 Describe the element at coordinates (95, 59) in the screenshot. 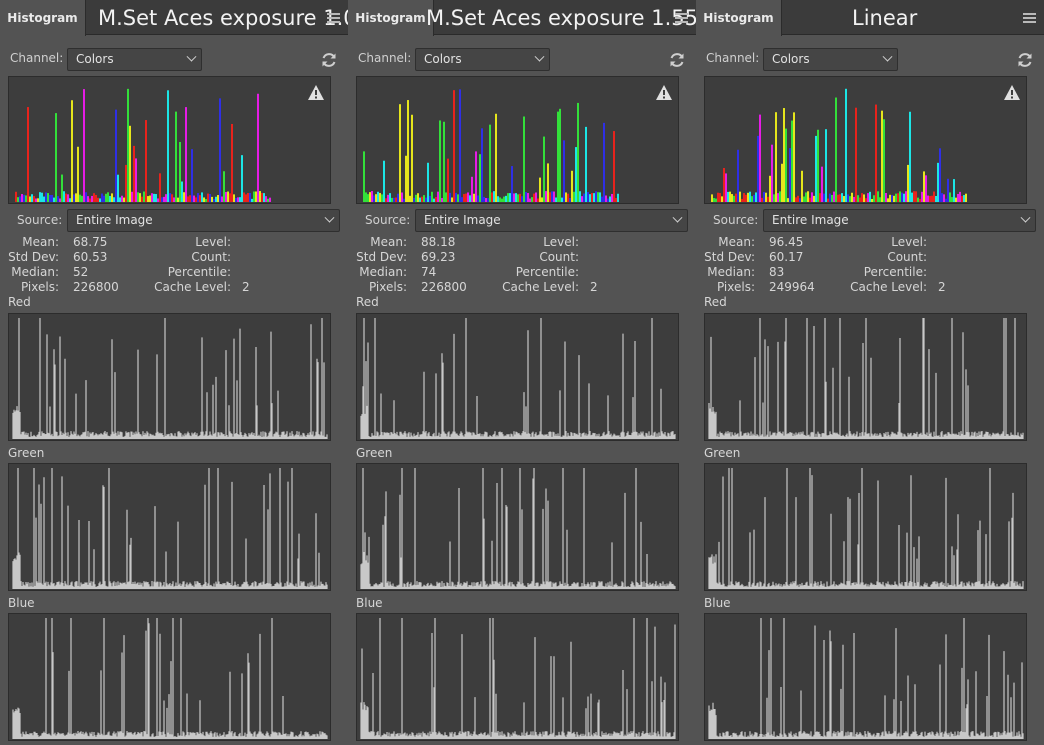

I see `channel-select-value: Colors` at that location.